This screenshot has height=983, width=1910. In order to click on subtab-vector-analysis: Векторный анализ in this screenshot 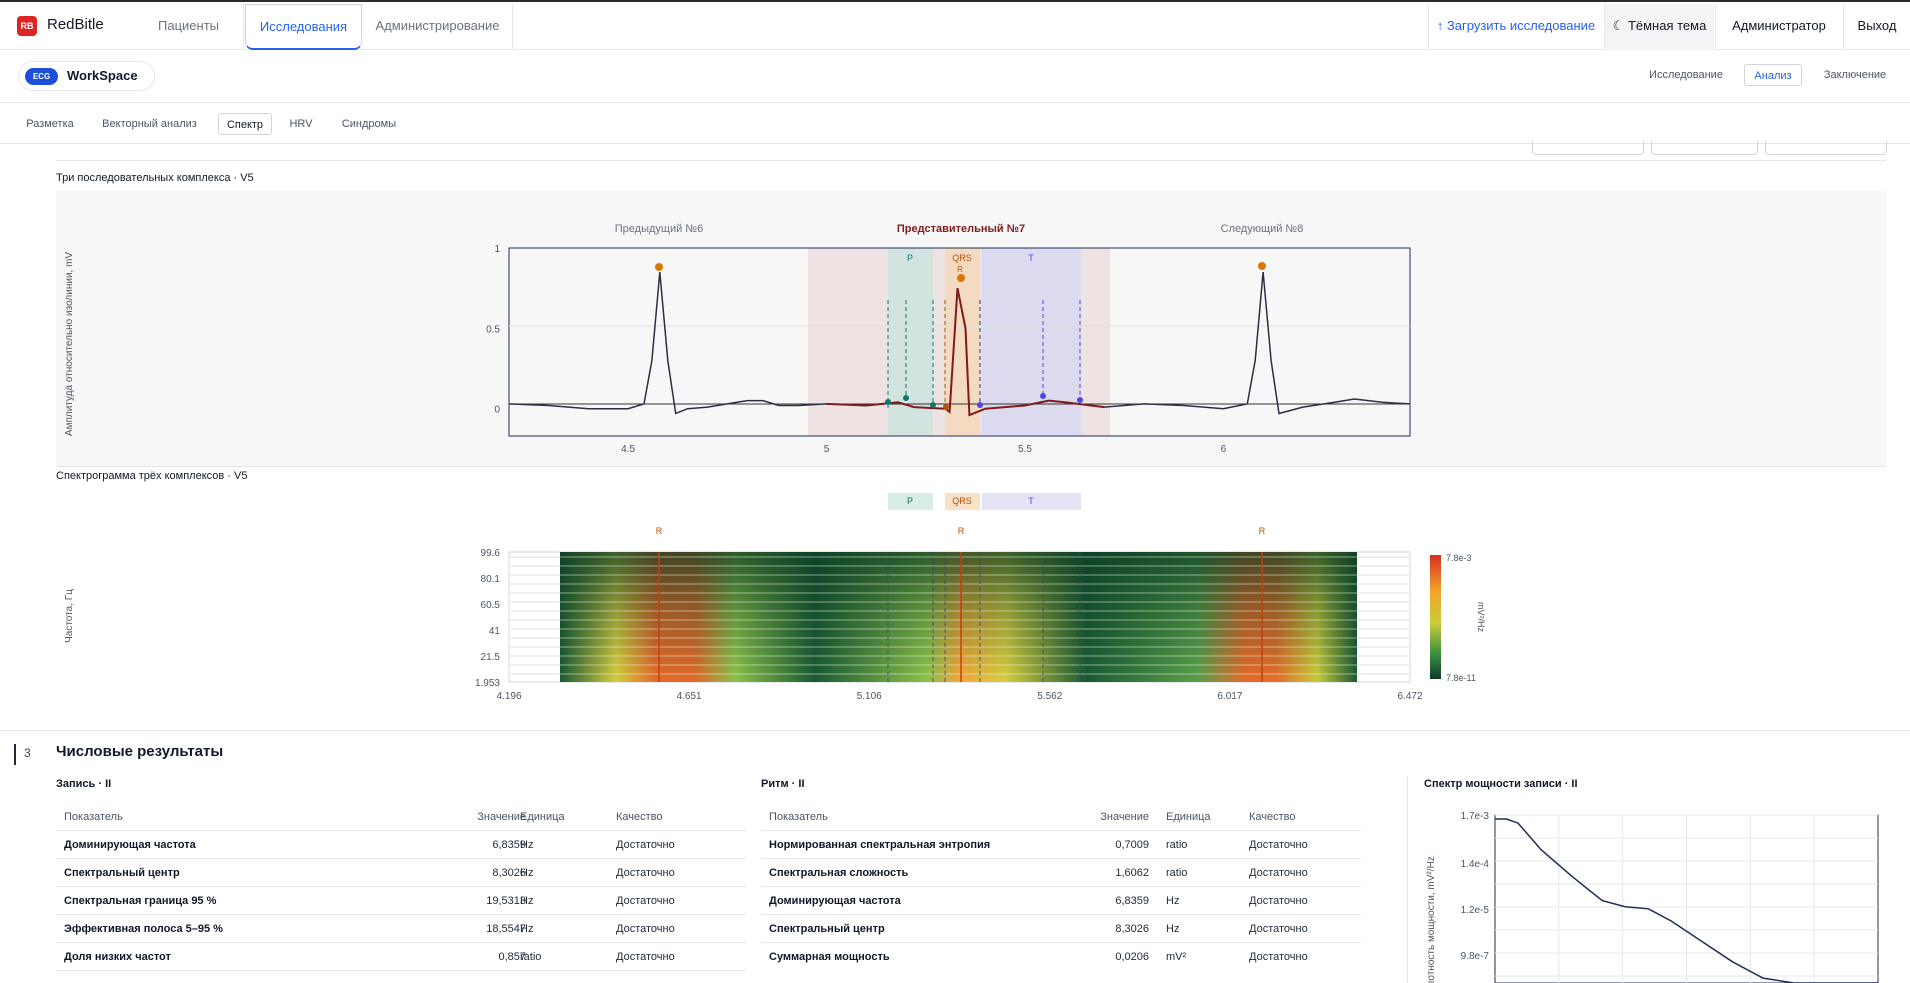, I will do `click(149, 124)`.